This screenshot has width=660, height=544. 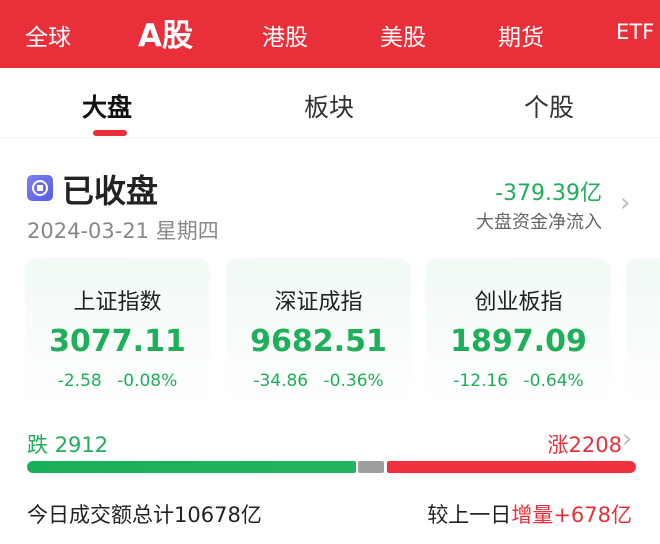 I want to click on index-value: 9682.51, so click(x=318, y=341).